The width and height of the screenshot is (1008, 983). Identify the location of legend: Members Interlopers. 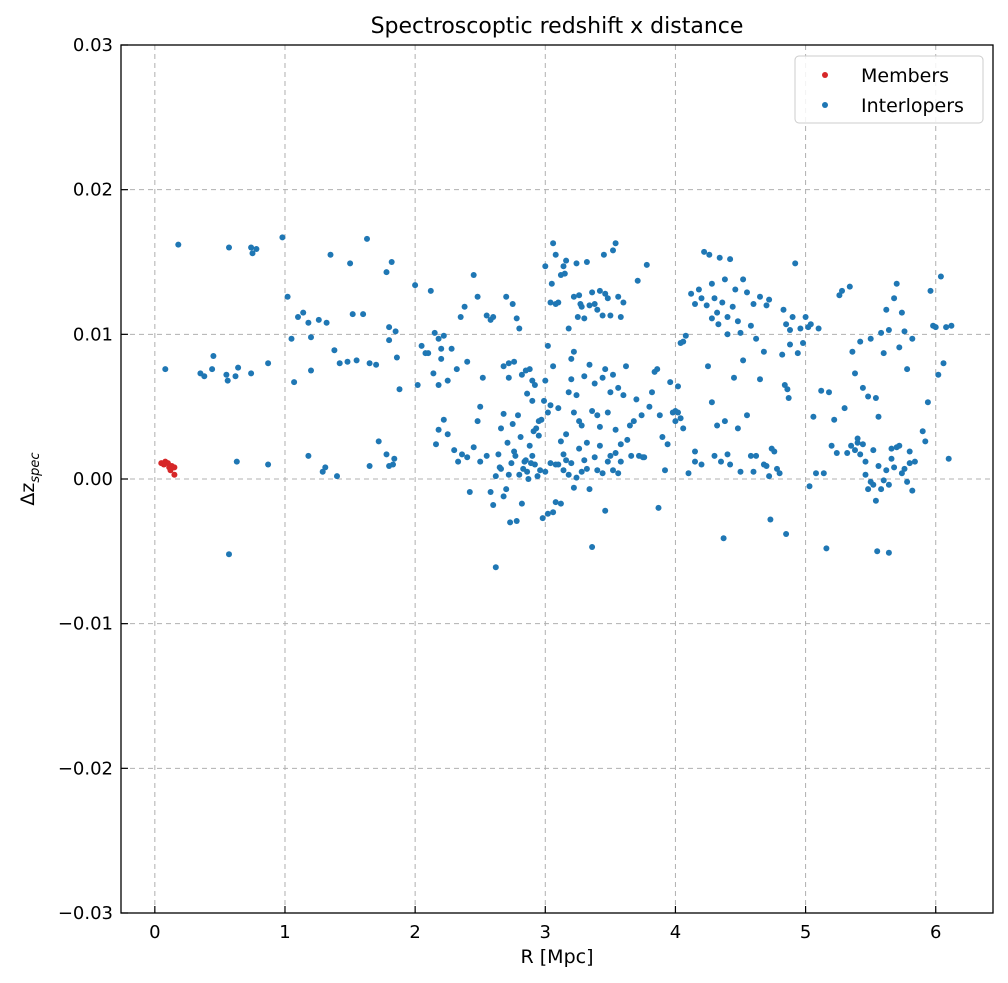
(889, 89).